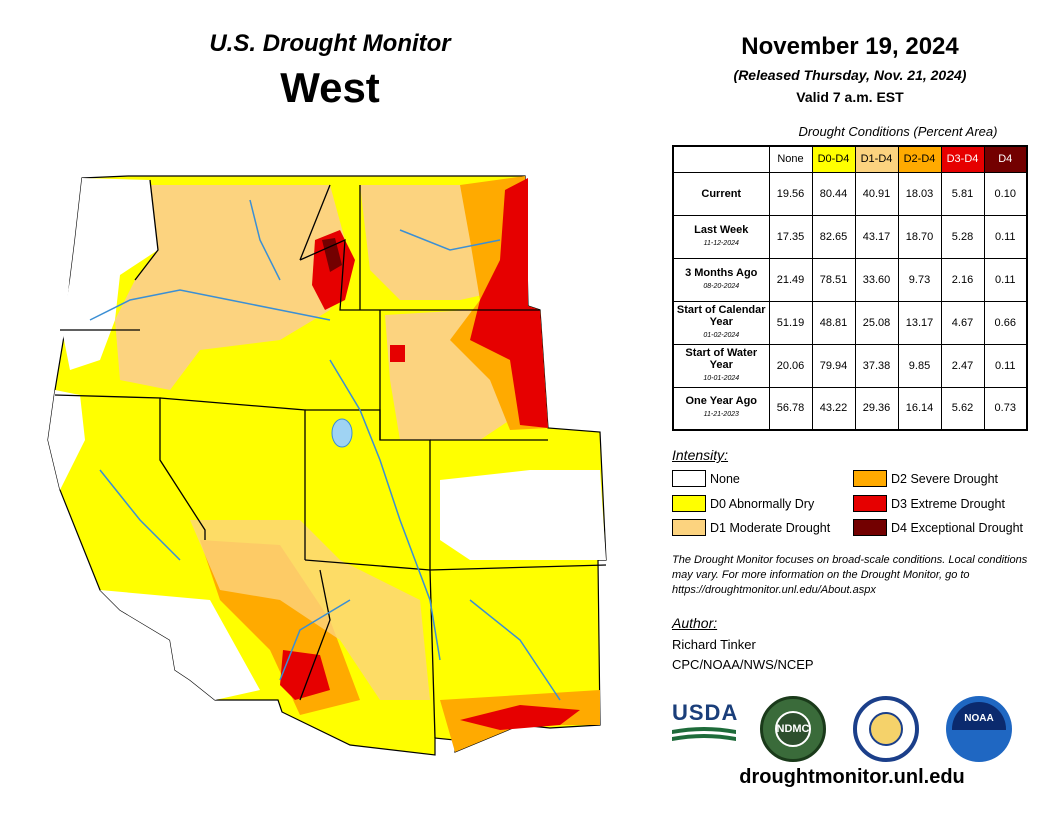  What do you see at coordinates (721, 159) in the screenshot?
I see `table-corner` at bounding box center [721, 159].